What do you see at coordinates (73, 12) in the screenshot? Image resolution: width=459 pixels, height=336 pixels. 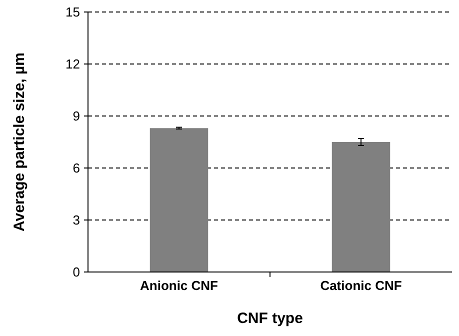 I see `y-tick-label: 15` at bounding box center [73, 12].